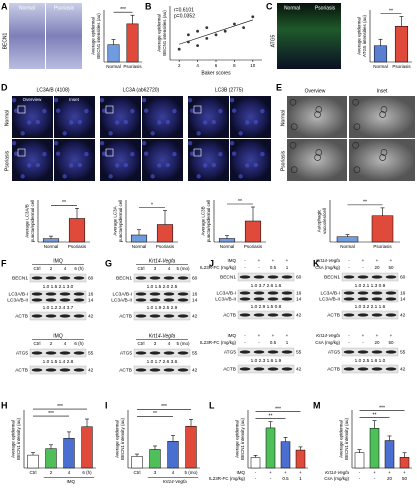  What do you see at coordinates (211, 263) in the screenshot?
I see `panel-letter: J` at bounding box center [211, 263].